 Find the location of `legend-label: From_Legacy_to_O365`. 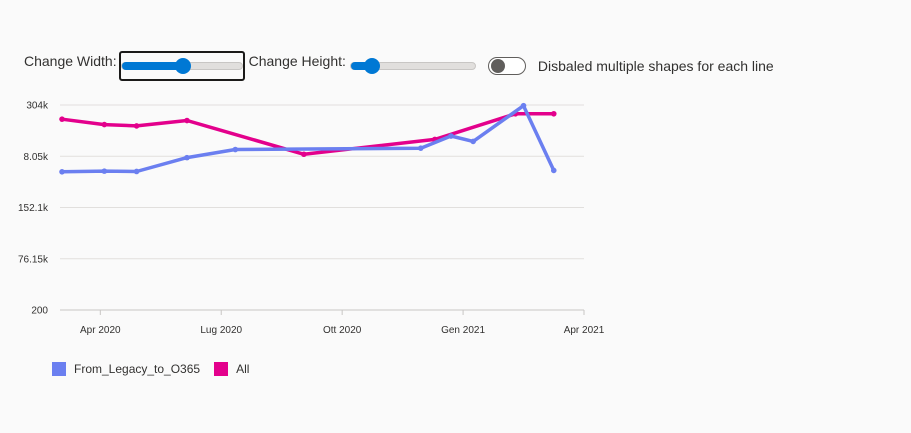

legend-label: From_Legacy_to_O365 is located at coordinates (137, 369).